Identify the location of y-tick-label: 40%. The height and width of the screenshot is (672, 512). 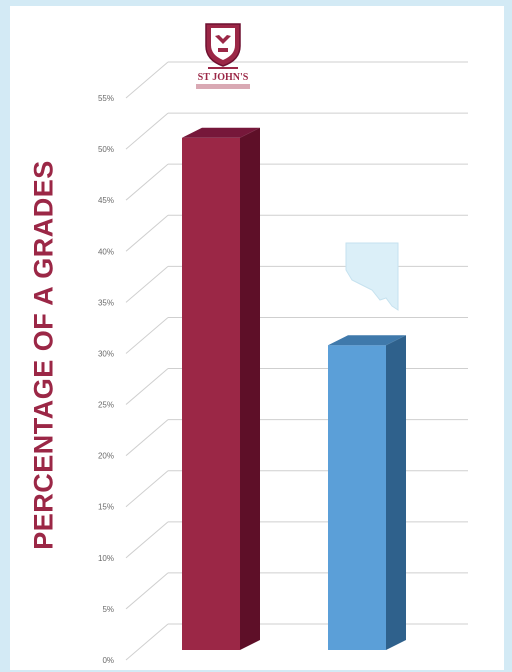
(106, 251).